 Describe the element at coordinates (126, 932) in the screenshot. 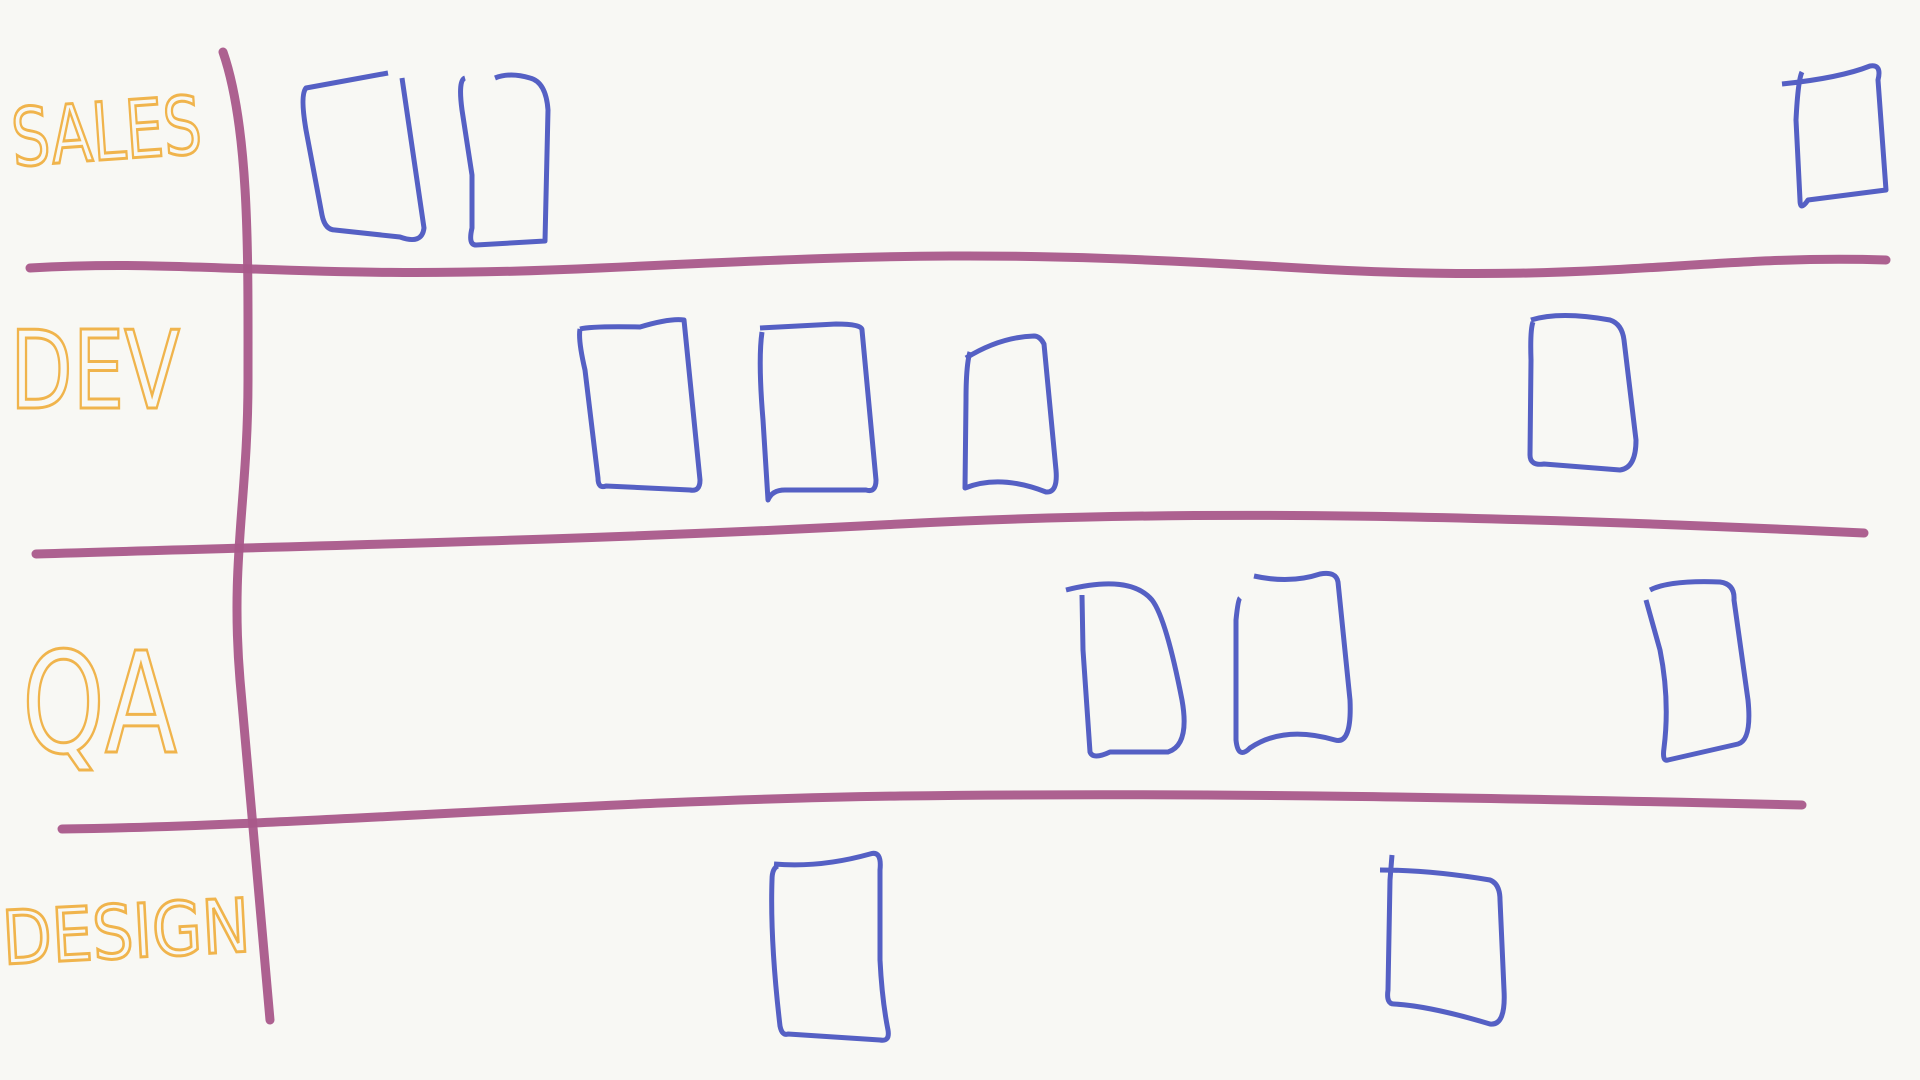

I see `lane-label: DESIGN` at that location.